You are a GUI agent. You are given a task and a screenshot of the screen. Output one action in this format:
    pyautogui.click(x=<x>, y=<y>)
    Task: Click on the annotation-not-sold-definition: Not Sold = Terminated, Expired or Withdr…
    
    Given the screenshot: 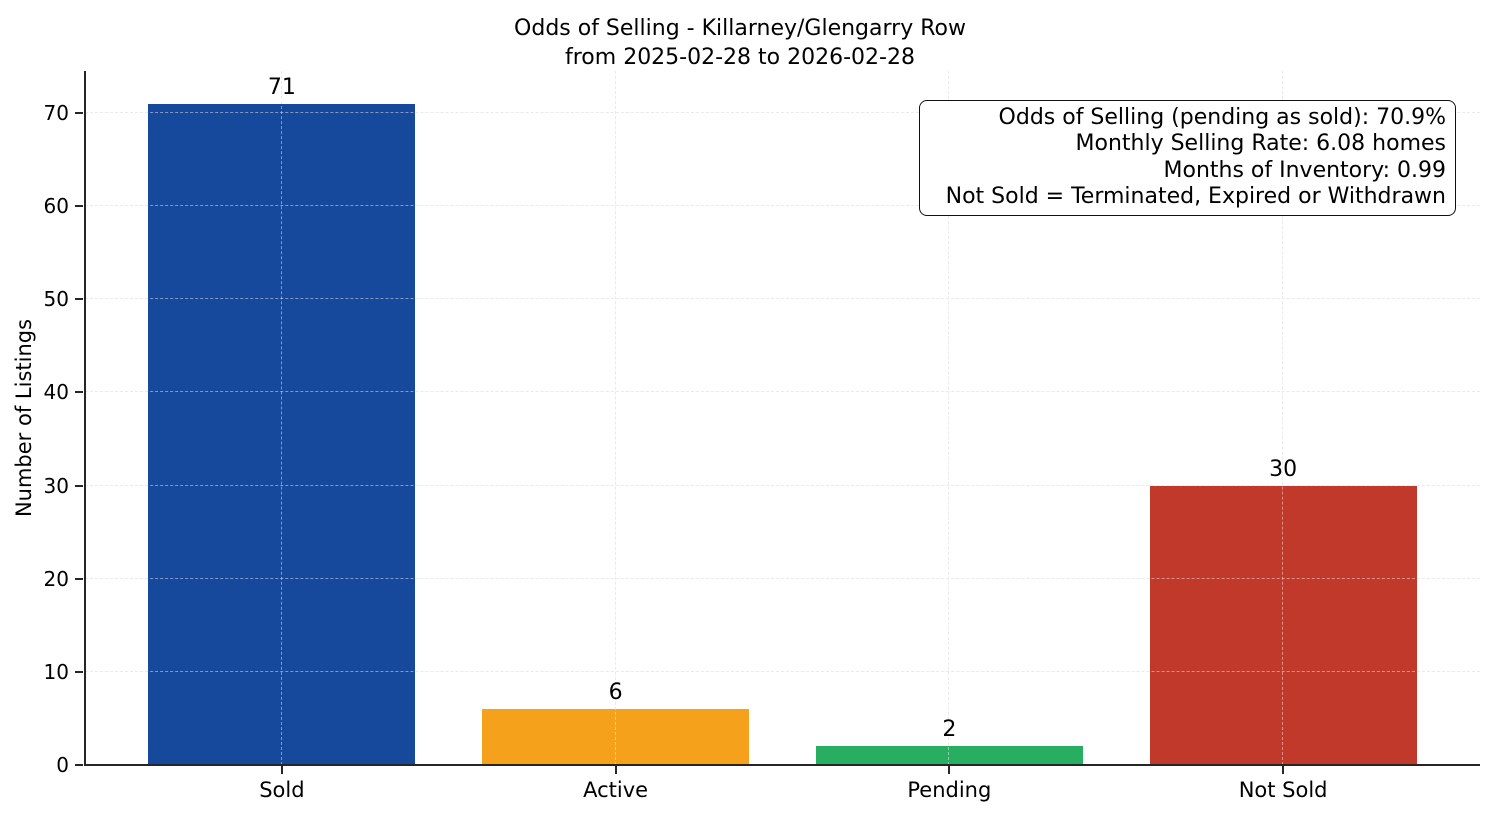 What is the action you would take?
    pyautogui.click(x=1195, y=197)
    